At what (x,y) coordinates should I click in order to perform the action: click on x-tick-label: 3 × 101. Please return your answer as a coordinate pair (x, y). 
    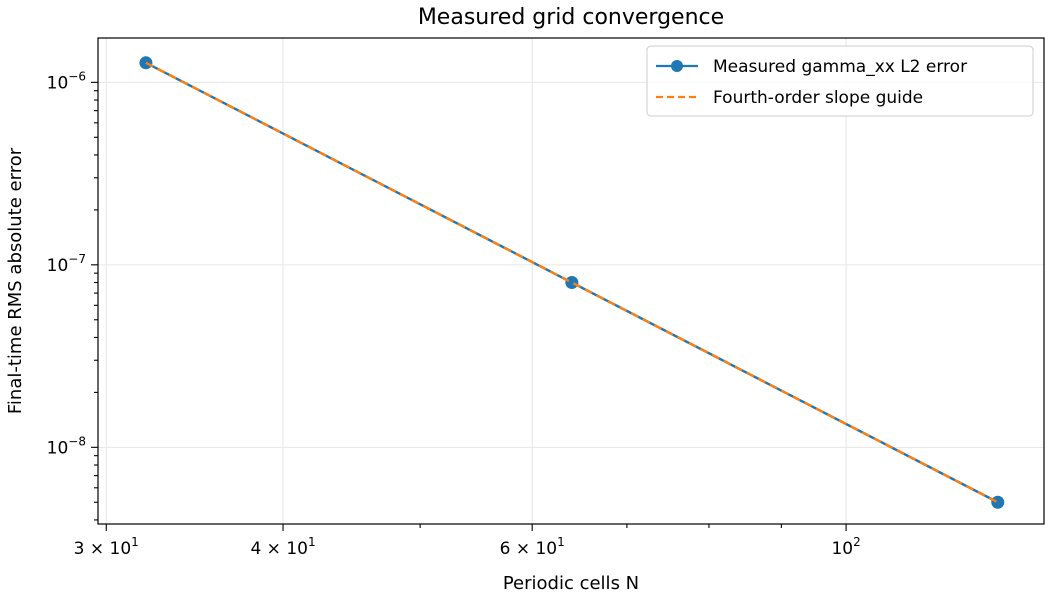
    Looking at the image, I should click on (106, 547).